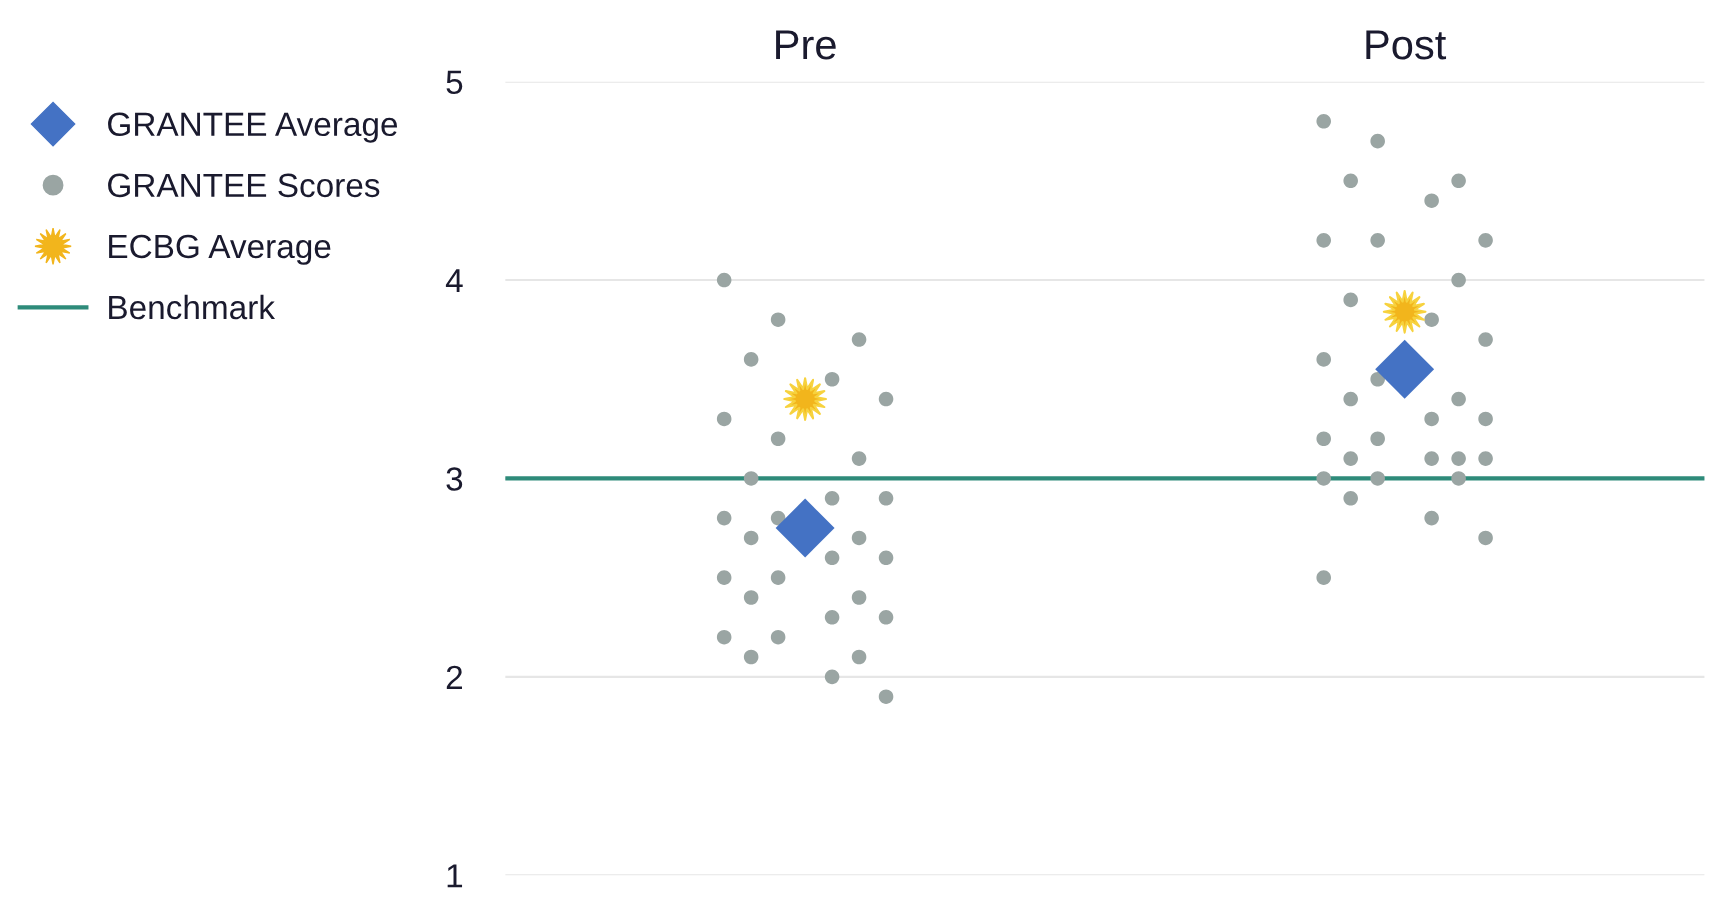 The height and width of the screenshot is (907, 1713). Describe the element at coordinates (454, 82) in the screenshot. I see `y-tick-label: 5` at that location.